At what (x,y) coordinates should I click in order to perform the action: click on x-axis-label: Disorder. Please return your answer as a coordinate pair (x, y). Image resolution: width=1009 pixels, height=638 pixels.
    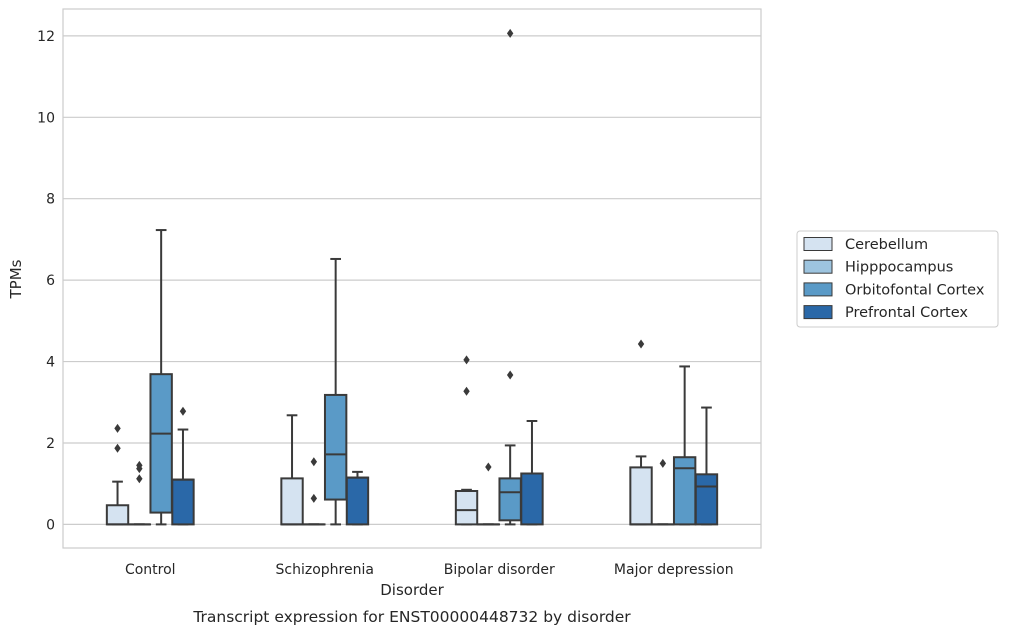
    Looking at the image, I should click on (412, 590).